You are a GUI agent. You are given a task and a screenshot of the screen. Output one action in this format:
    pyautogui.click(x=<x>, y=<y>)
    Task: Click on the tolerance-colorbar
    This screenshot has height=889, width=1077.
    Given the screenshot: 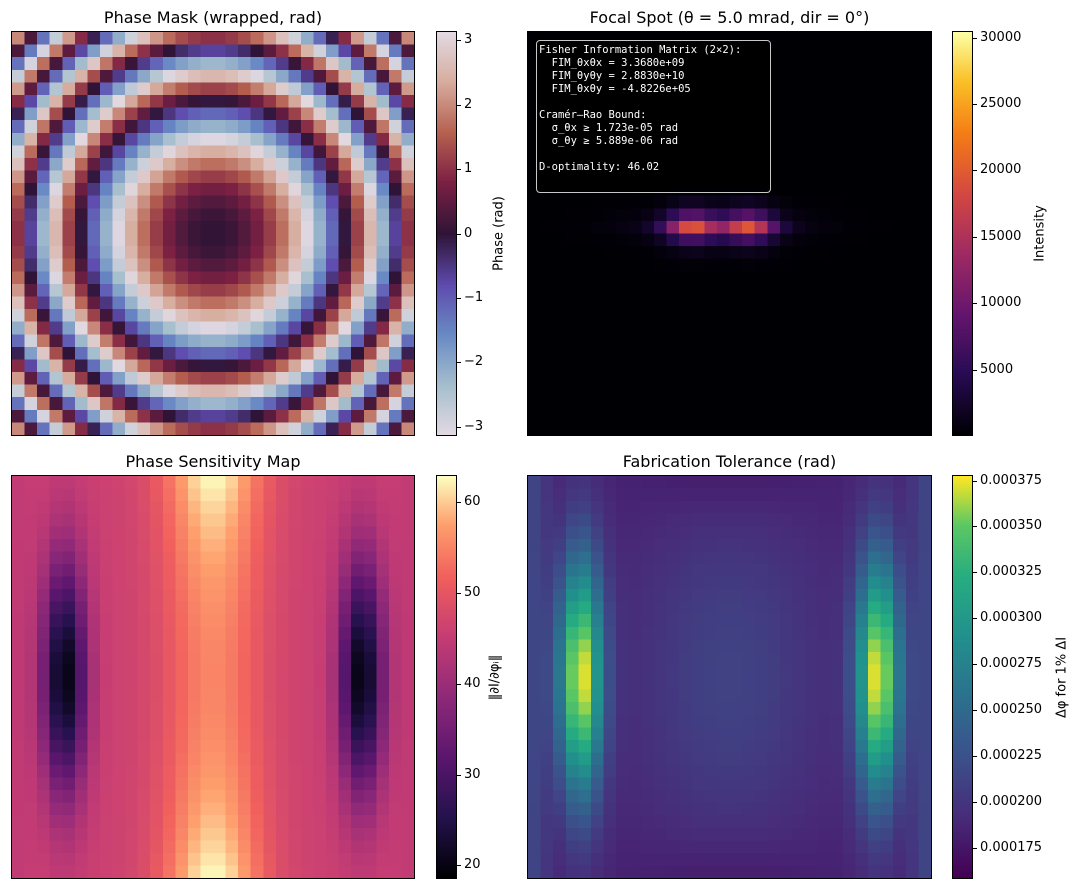 What is the action you would take?
    pyautogui.click(x=962, y=677)
    